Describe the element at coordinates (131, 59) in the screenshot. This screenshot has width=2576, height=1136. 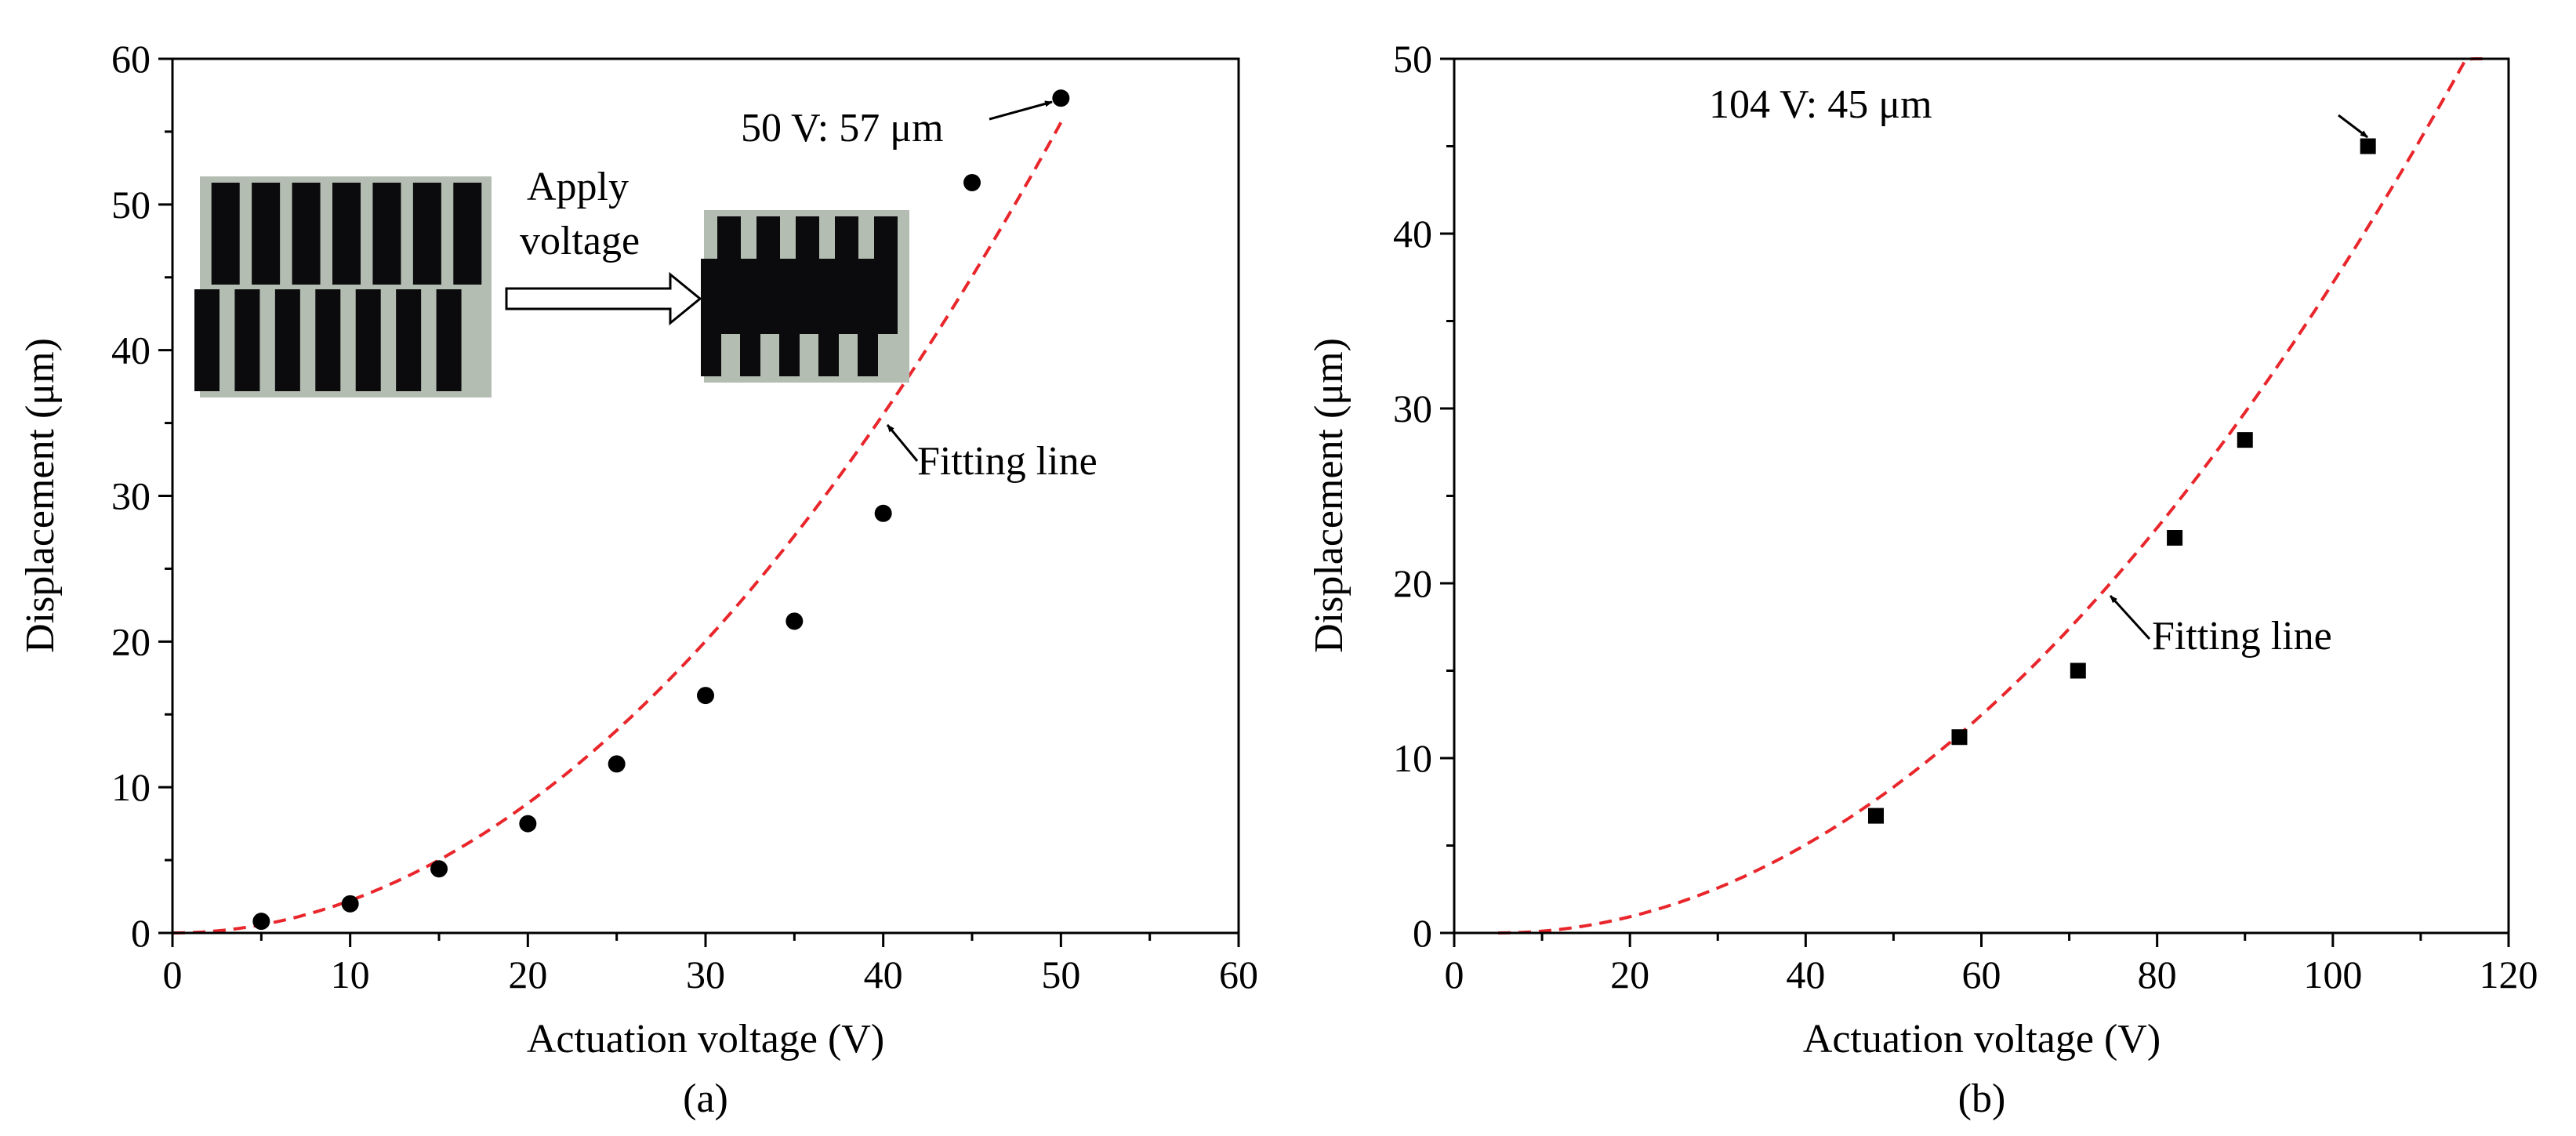
I see `y-tick-label-a: 60` at that location.